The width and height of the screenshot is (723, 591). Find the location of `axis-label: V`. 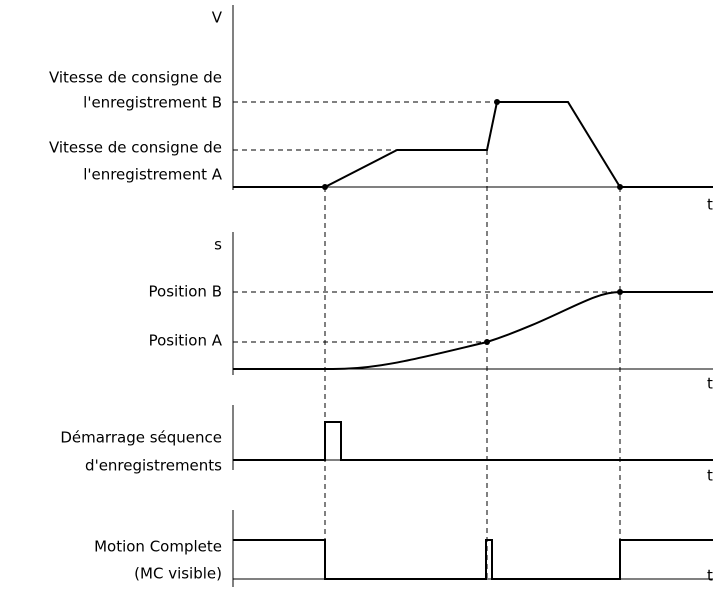

axis-label: V is located at coordinates (217, 18).